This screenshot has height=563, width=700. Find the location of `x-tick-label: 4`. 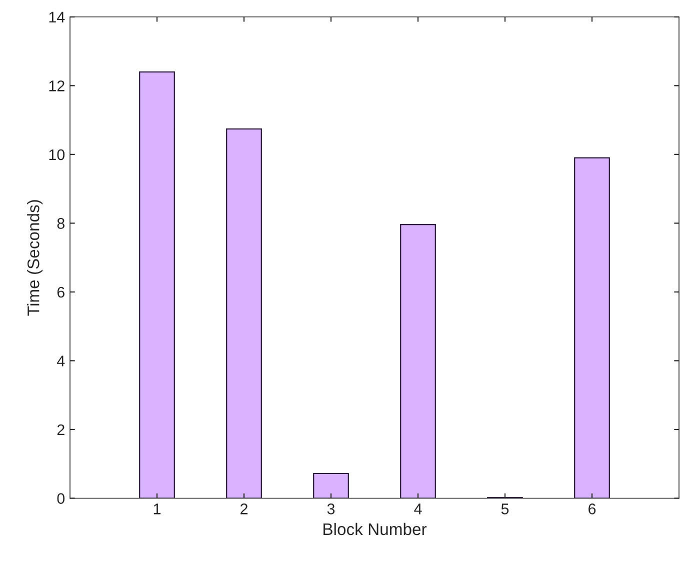

x-tick-label: 4 is located at coordinates (418, 509).